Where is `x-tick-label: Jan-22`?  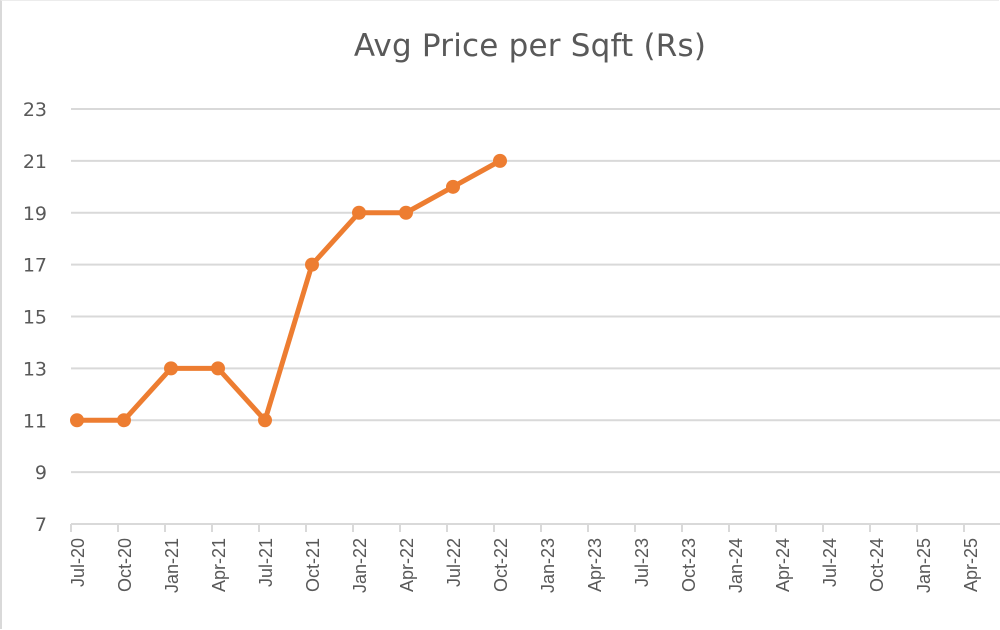 x-tick-label: Jan-22 is located at coordinates (360, 565).